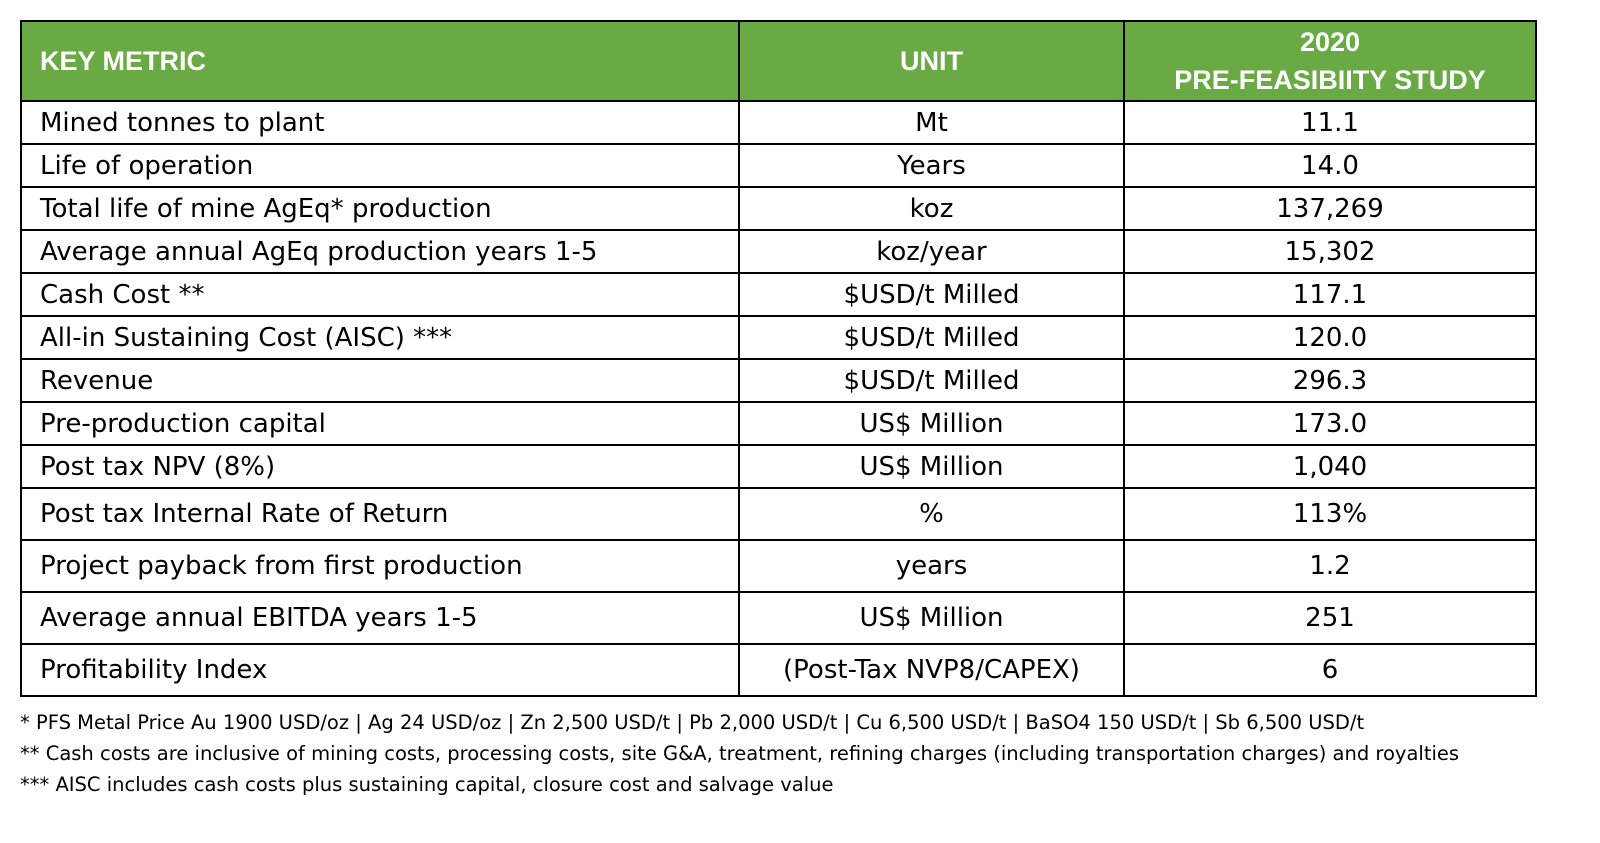 This screenshot has width=1600, height=843. I want to click on value-cell: 296.3, so click(1330, 380).